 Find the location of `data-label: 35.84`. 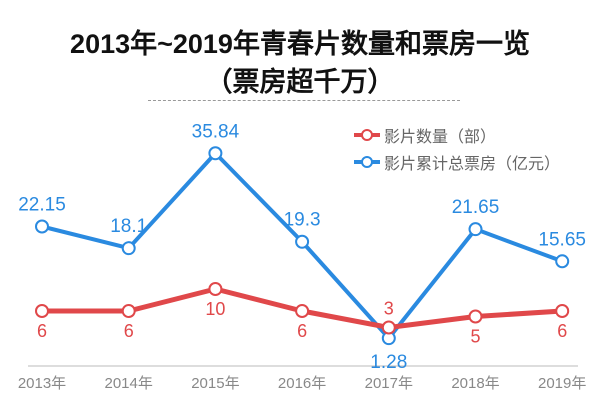

data-label: 35.84 is located at coordinates (216, 131).